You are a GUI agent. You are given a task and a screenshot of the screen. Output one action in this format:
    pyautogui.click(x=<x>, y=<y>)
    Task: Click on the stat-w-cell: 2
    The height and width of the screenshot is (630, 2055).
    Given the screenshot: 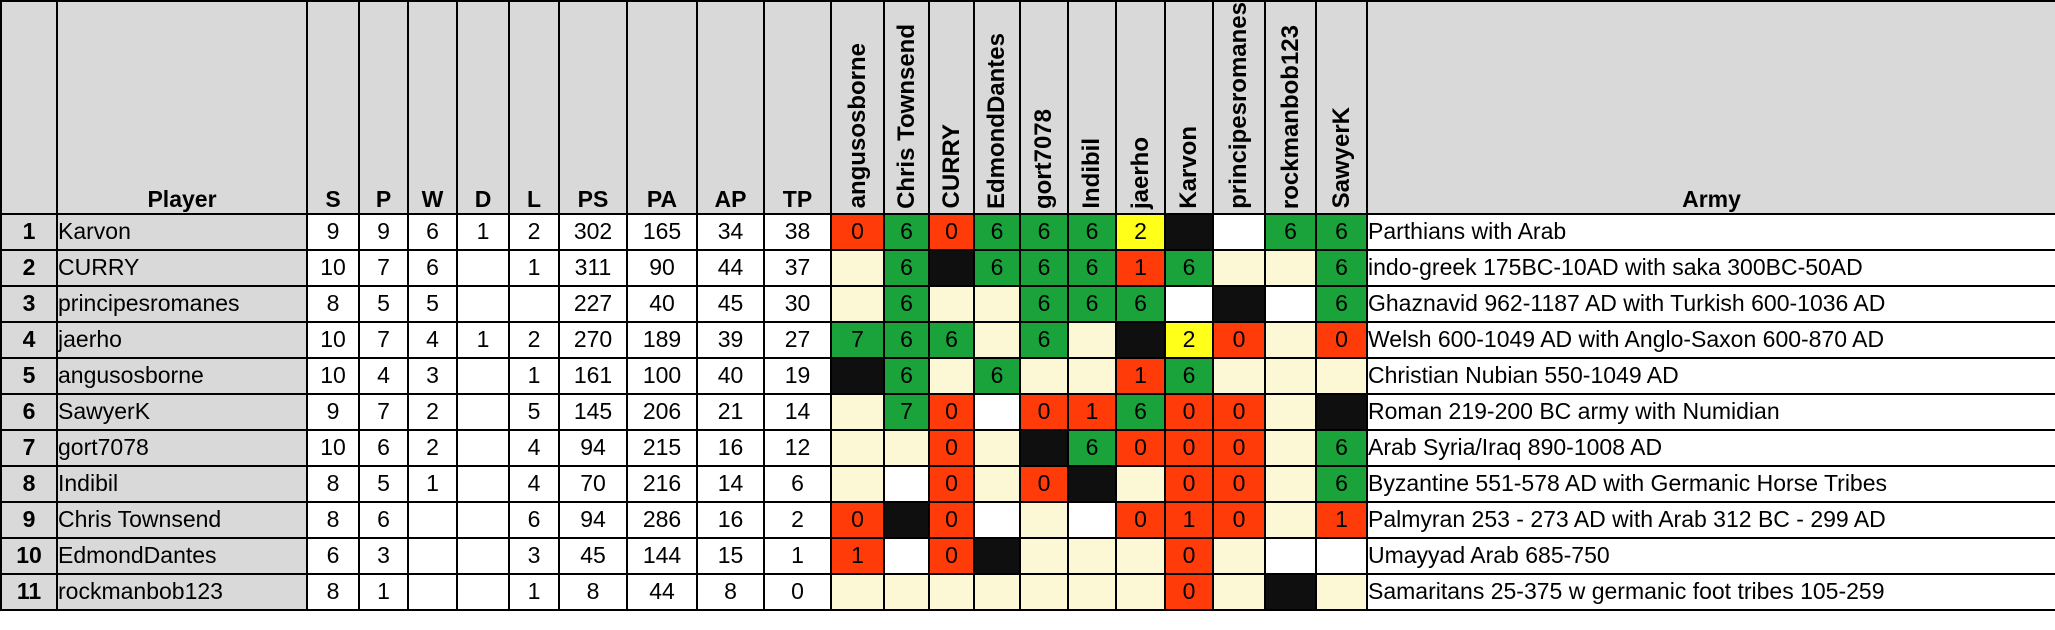 What is the action you would take?
    pyautogui.click(x=432, y=447)
    